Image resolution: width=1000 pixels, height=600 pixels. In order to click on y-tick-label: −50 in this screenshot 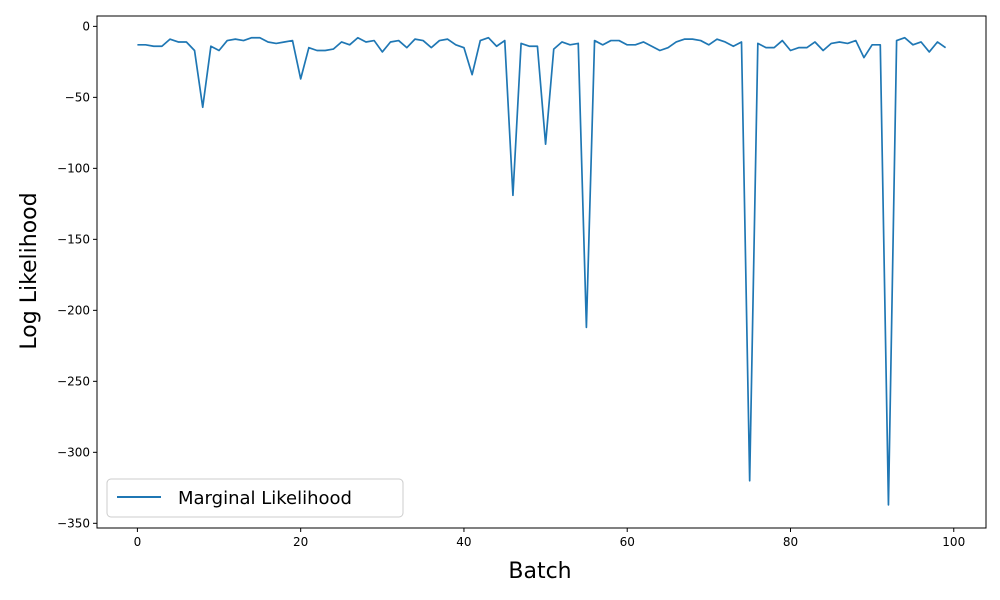, I will do `click(77, 97)`.